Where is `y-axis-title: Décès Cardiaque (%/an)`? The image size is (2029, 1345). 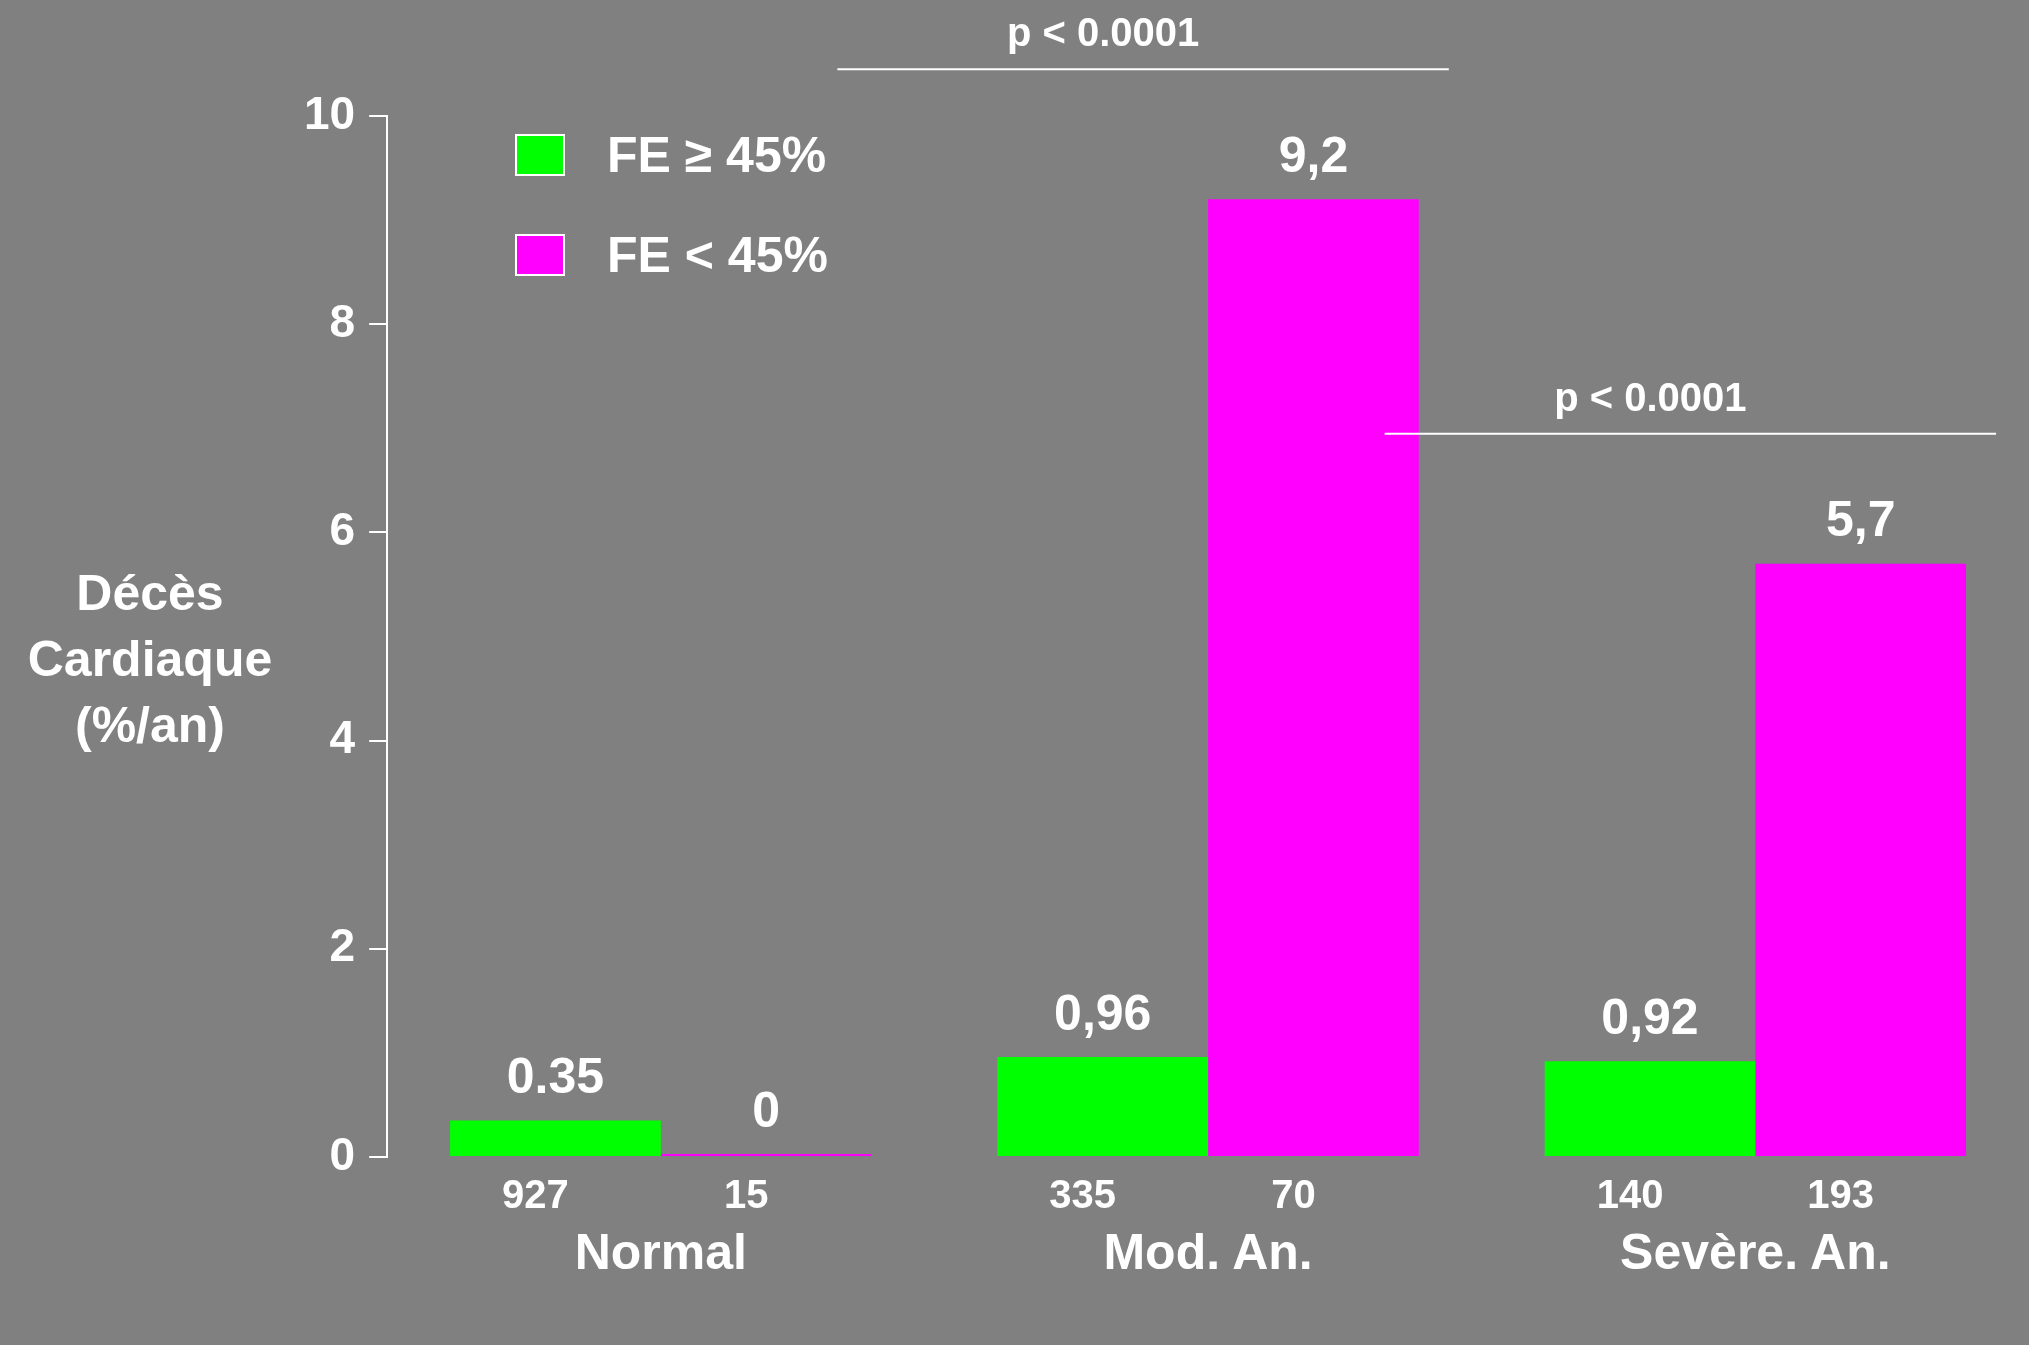
y-axis-title: Décès Cardiaque (%/an) is located at coordinates (150, 659).